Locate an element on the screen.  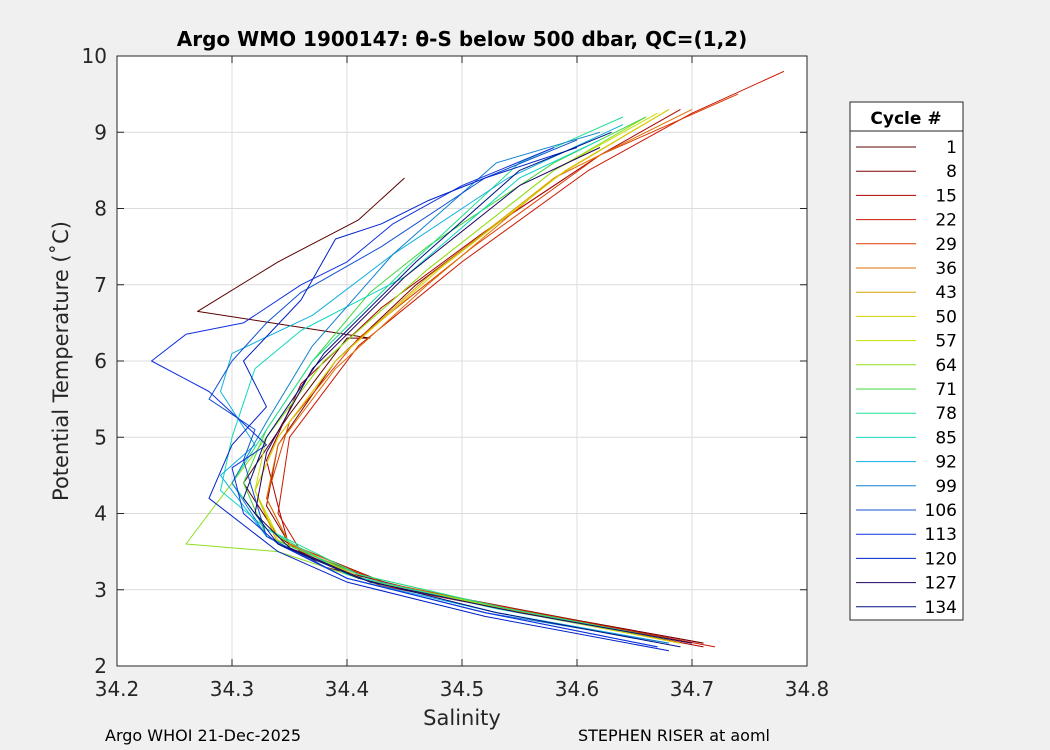
y-tick-label: 3 is located at coordinates (100, 590).